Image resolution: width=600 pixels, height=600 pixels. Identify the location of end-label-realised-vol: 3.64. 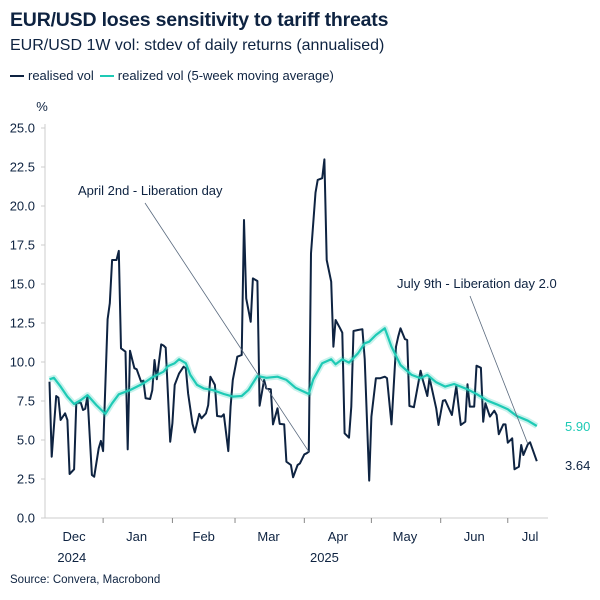
(577, 465).